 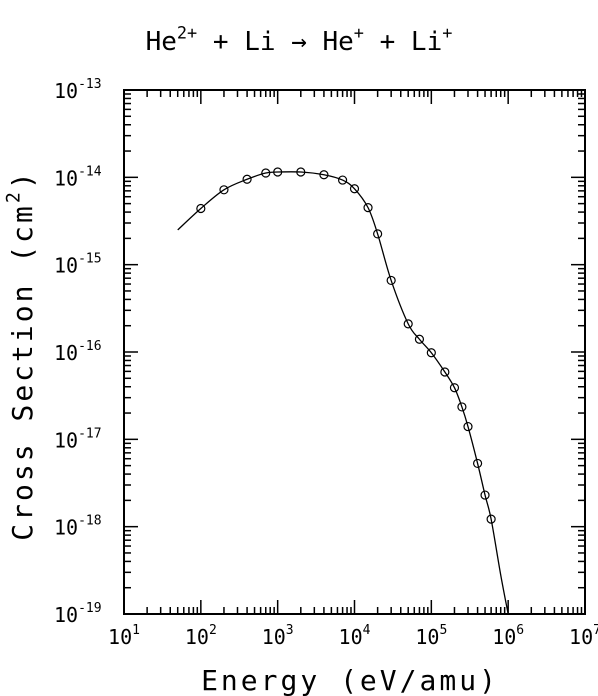 I want to click on x-tick-label: 10², so click(x=201, y=636).